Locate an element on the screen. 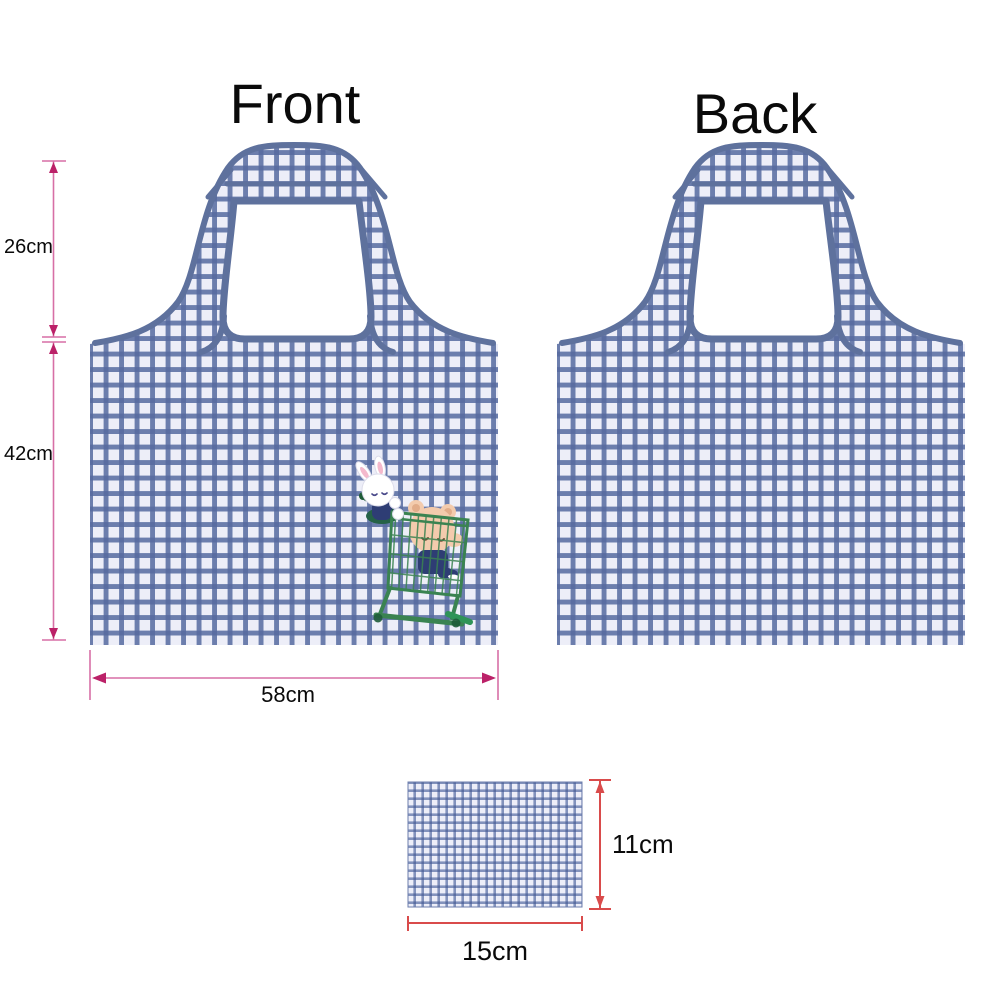 The width and height of the screenshot is (1000, 1000). dim-58cm-label: 58cm is located at coordinates (288, 694).